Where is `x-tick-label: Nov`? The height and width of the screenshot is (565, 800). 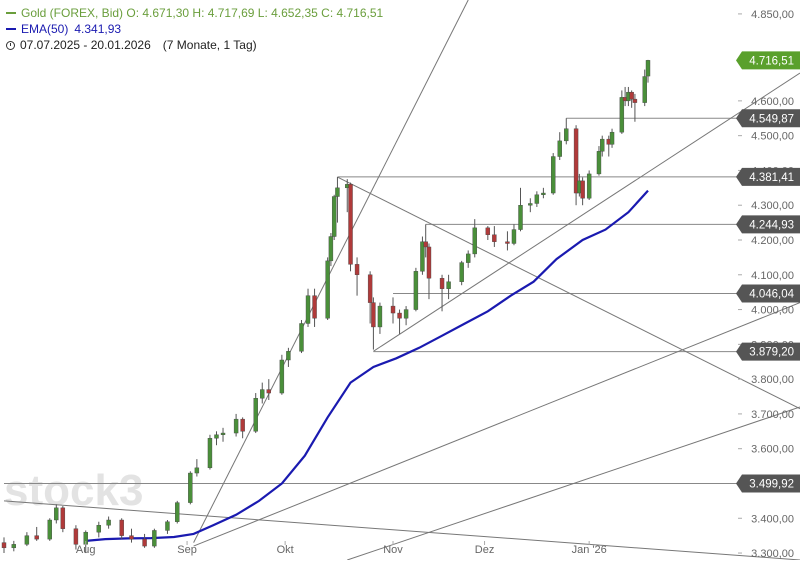 x-tick-label: Nov is located at coordinates (393, 550).